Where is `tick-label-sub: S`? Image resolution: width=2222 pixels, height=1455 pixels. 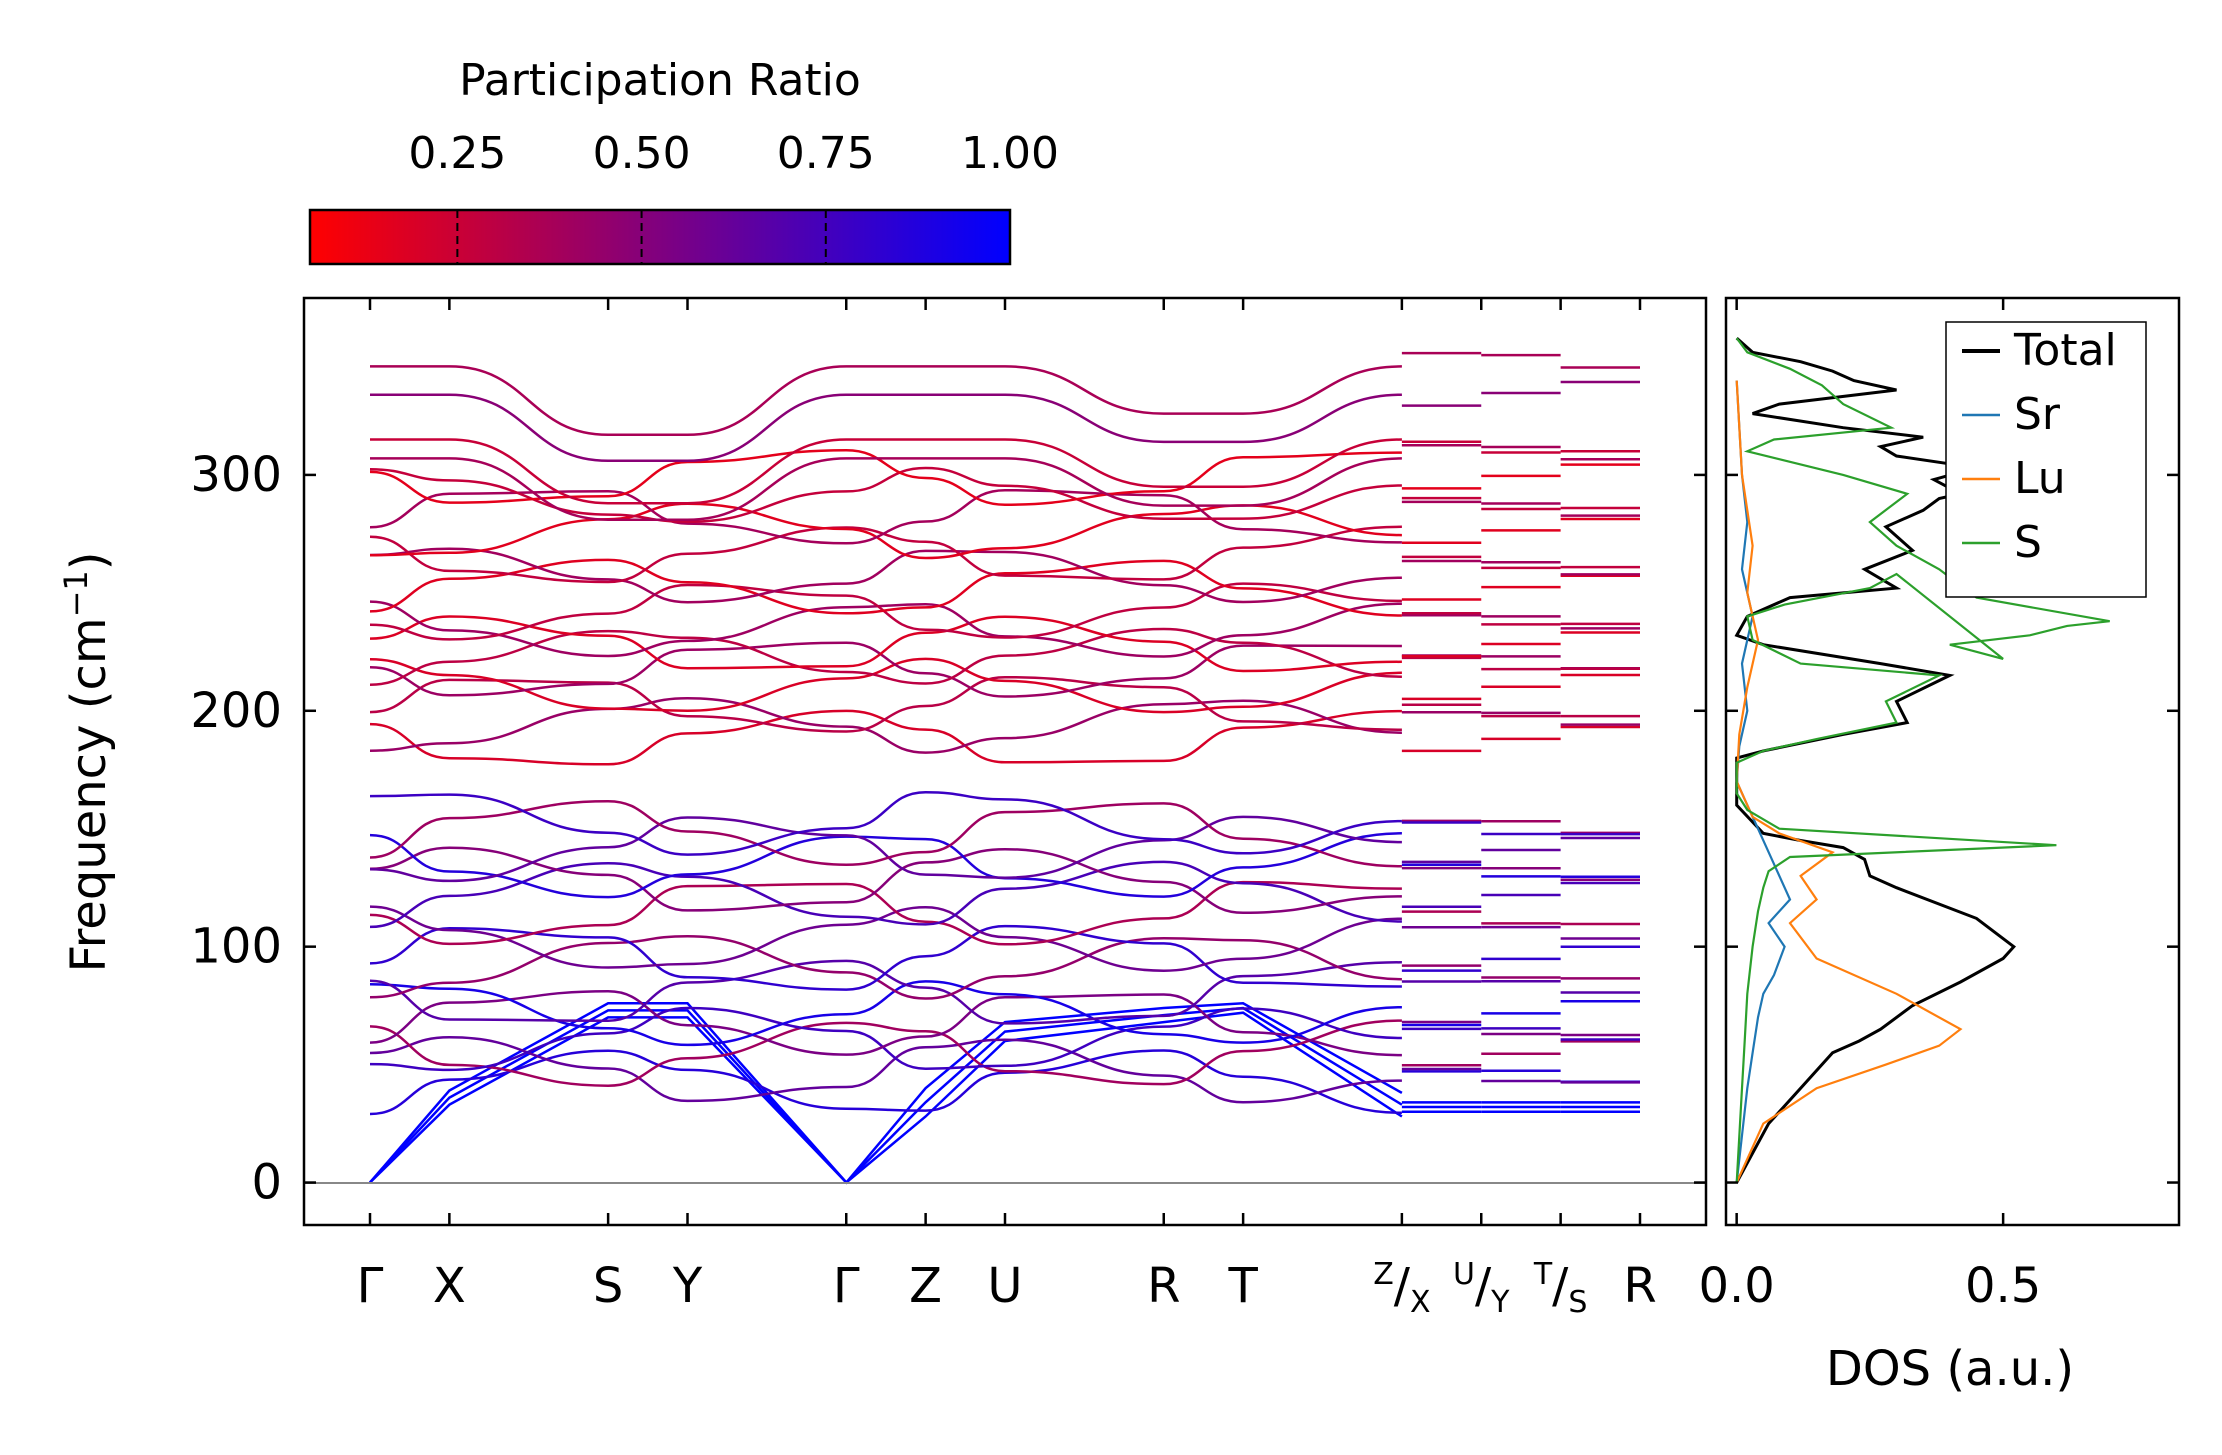 tick-label-sub: S is located at coordinates (1577, 1302).